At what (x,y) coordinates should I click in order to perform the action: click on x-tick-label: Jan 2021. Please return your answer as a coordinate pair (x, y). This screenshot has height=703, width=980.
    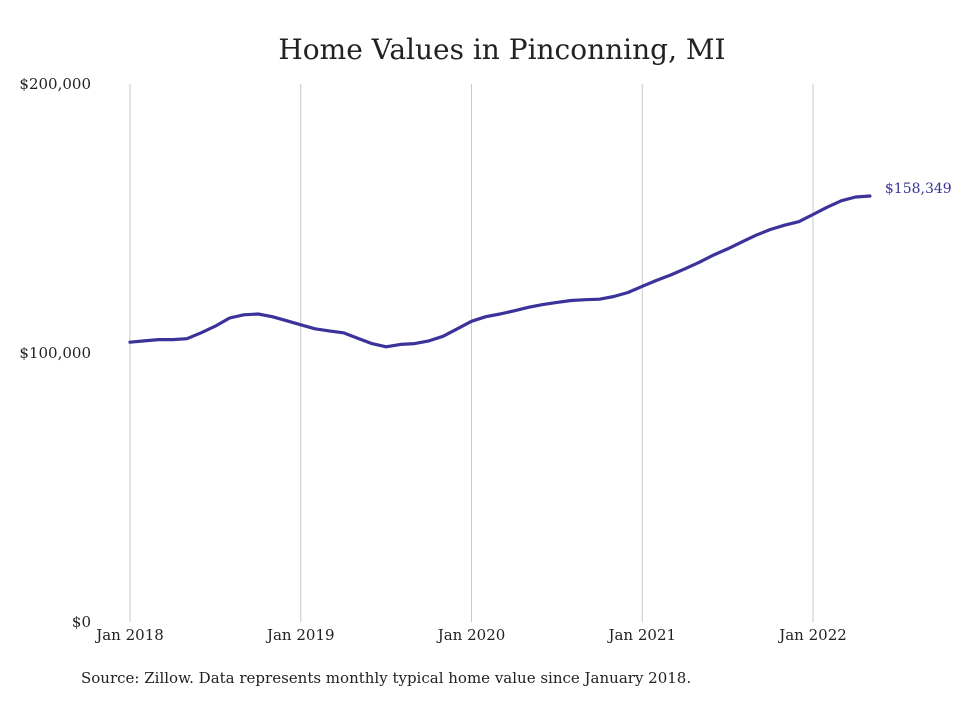
    Looking at the image, I should click on (641, 635).